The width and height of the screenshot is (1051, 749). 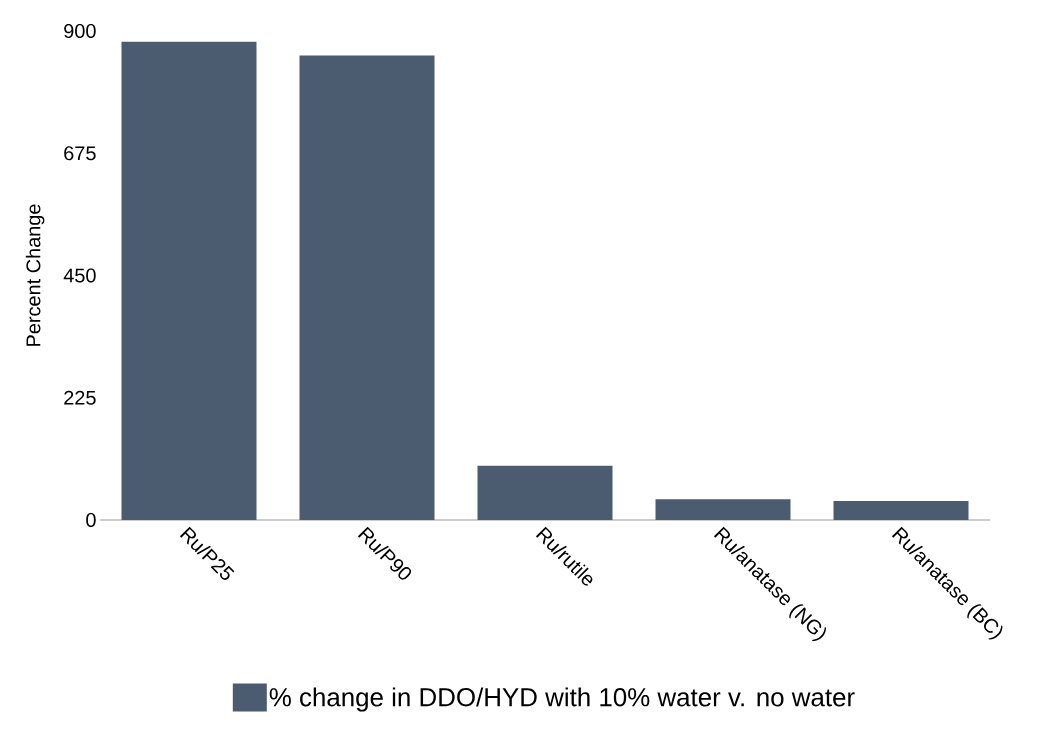 I want to click on y-tick-label: 675, so click(x=80, y=153).